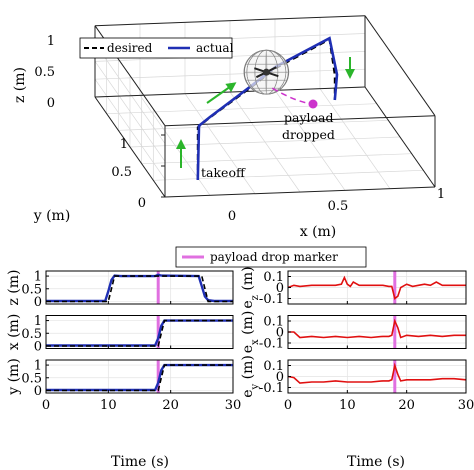  I want to click on y-label-sub: y, so click(255, 387).